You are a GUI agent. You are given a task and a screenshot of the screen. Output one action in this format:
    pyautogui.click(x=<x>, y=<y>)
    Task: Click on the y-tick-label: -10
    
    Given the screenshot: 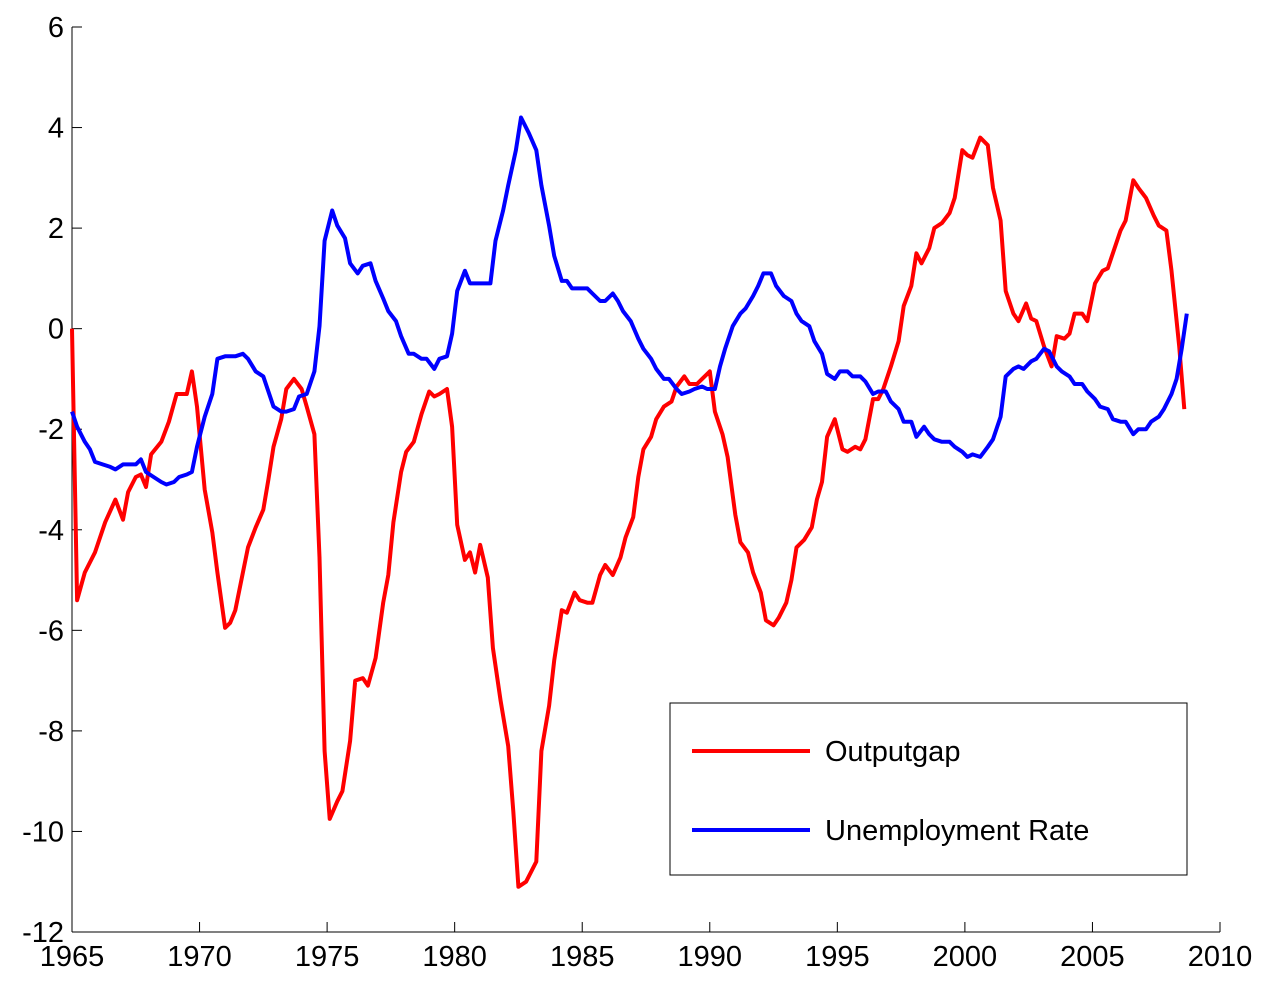 What is the action you would take?
    pyautogui.click(x=43, y=832)
    